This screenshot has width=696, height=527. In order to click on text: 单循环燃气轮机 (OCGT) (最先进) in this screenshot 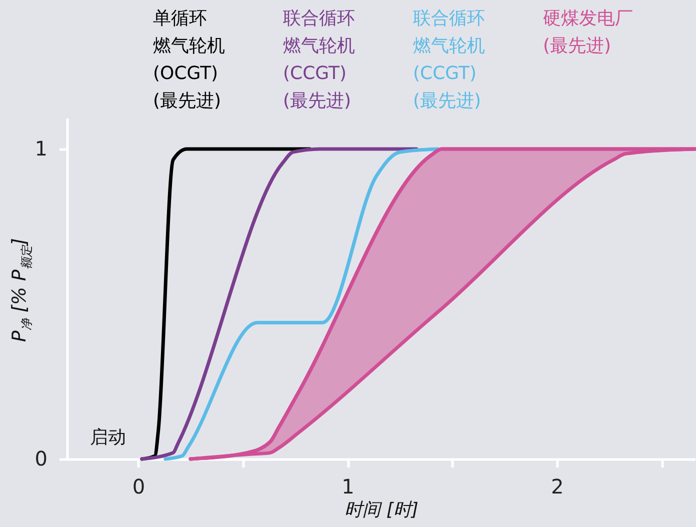, I will do `click(189, 60)`.